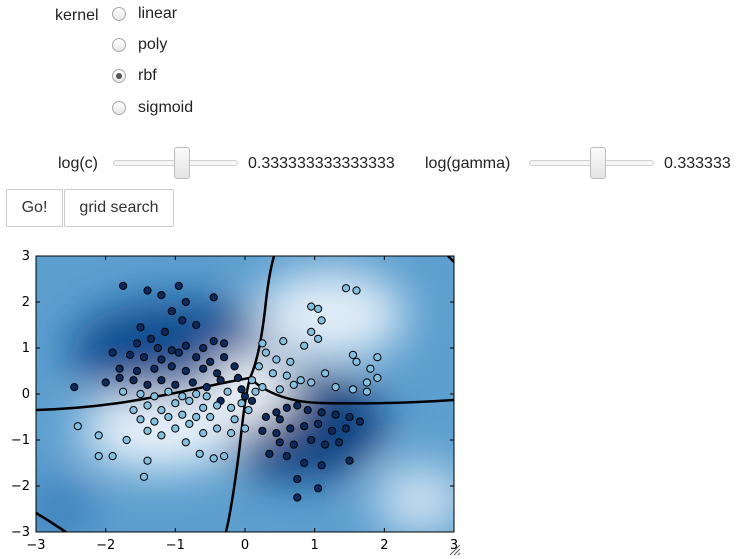  Describe the element at coordinates (315, 545) in the screenshot. I see `x-tick-label: 1` at that location.